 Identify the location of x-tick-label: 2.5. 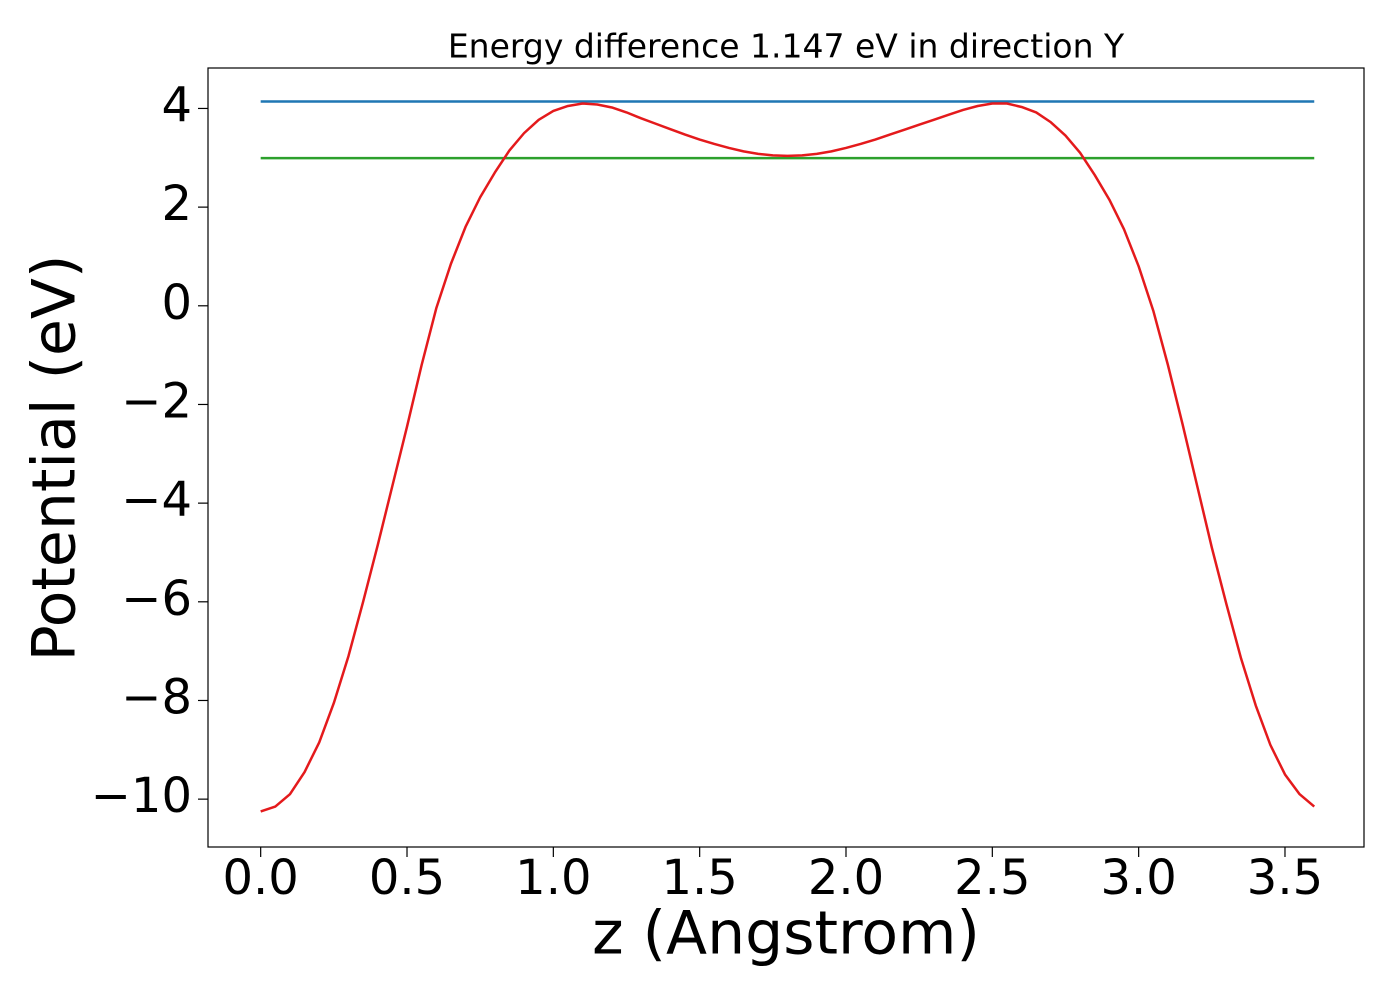
(992, 878).